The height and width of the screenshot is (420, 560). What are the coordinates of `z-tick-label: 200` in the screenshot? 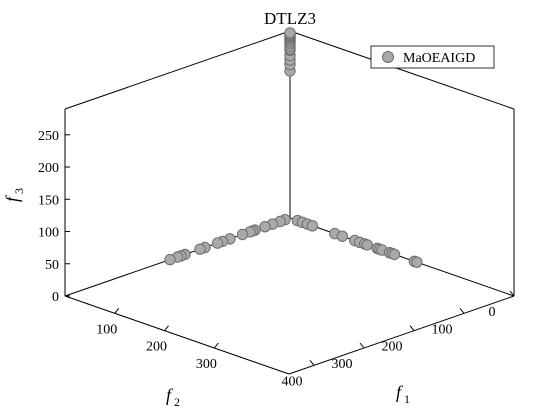 It's located at (48, 168).